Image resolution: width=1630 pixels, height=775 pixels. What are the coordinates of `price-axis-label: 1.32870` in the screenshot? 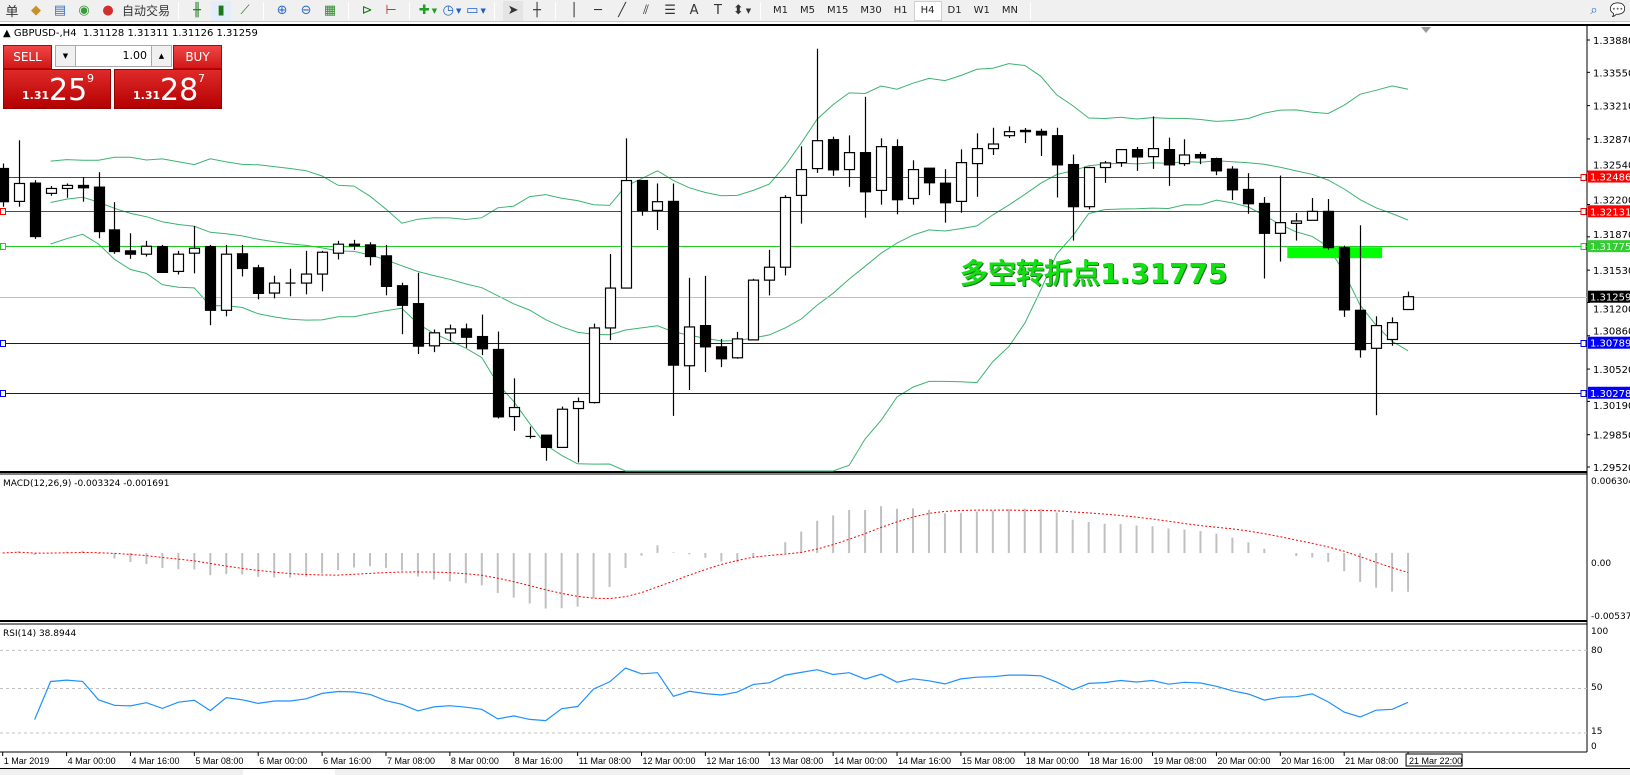 It's located at (1611, 140).